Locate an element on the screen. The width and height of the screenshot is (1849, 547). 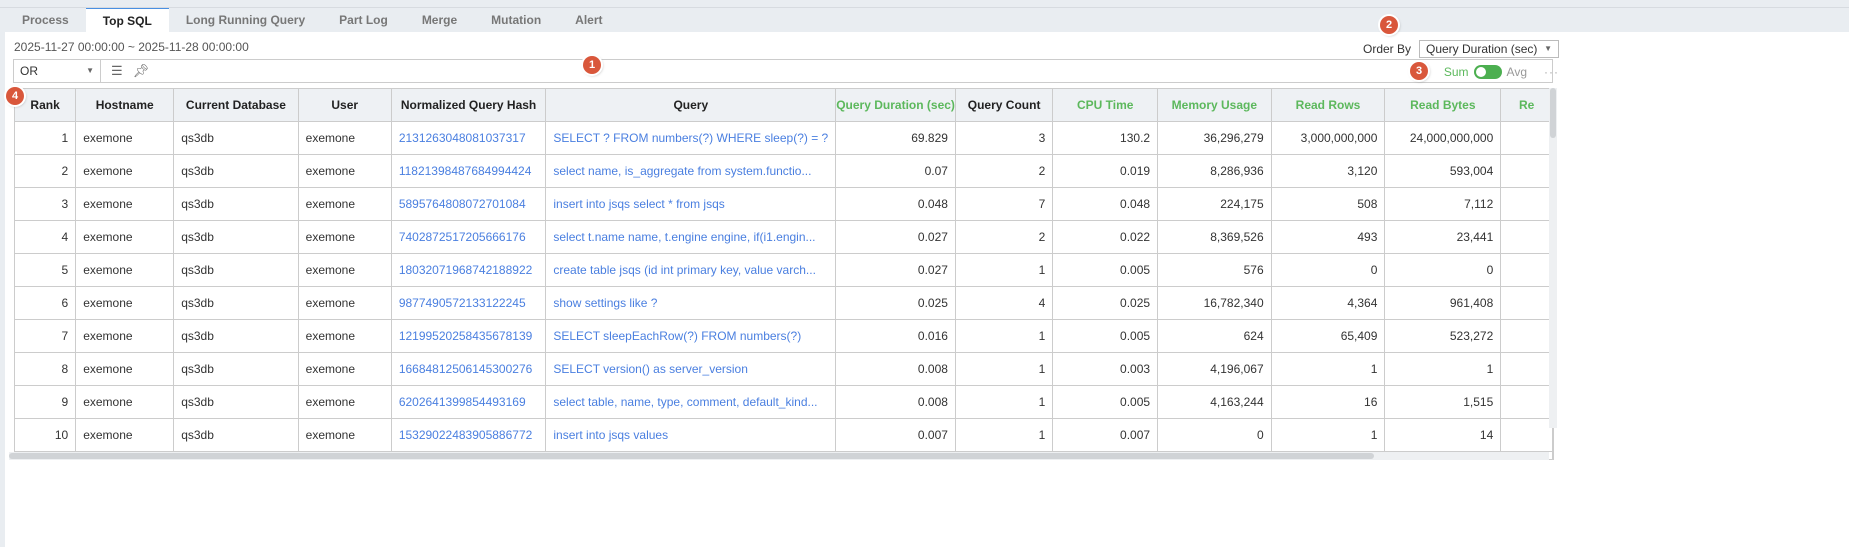
filter-bar: OR ▼ ☰ 📌︎ is located at coordinates (783, 71).